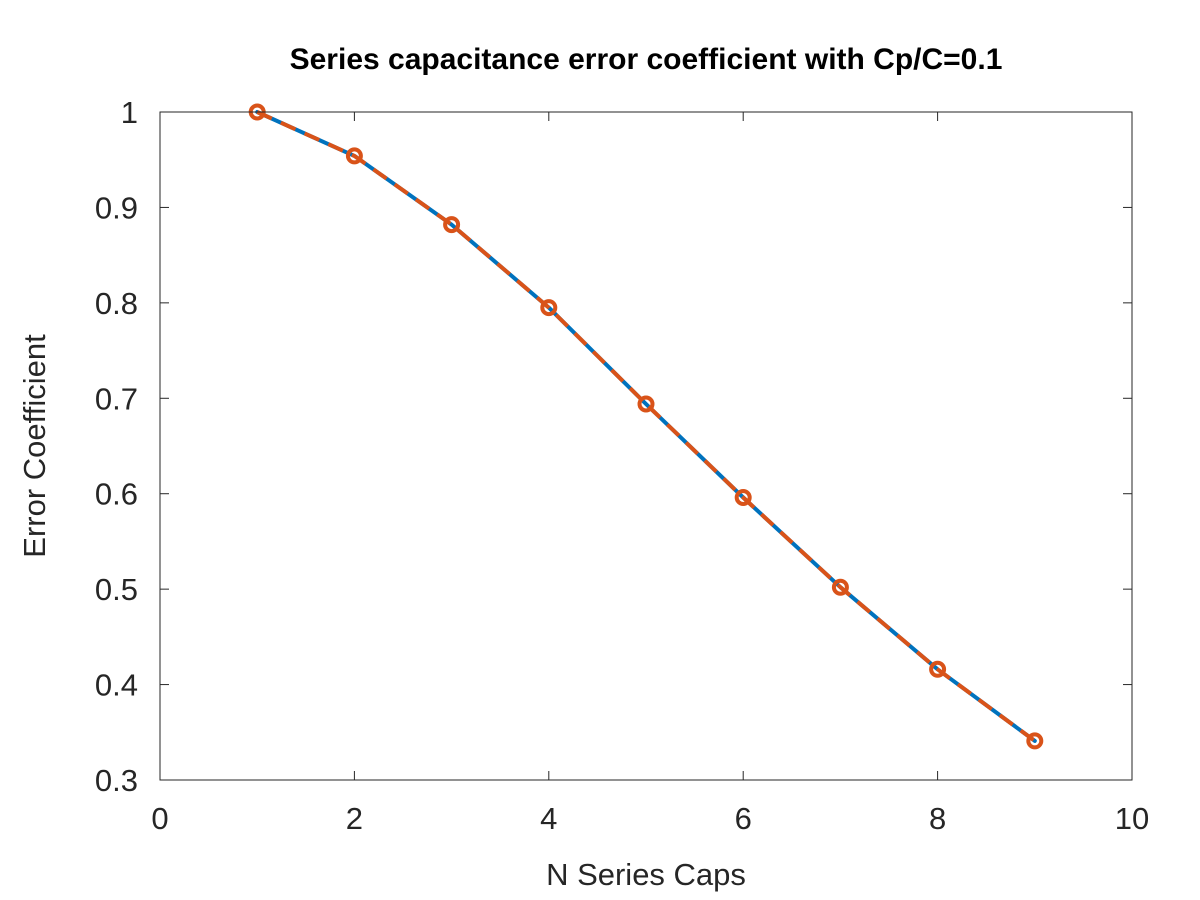 The width and height of the screenshot is (1200, 900). I want to click on y-tick-label: 0.3, so click(116, 780).